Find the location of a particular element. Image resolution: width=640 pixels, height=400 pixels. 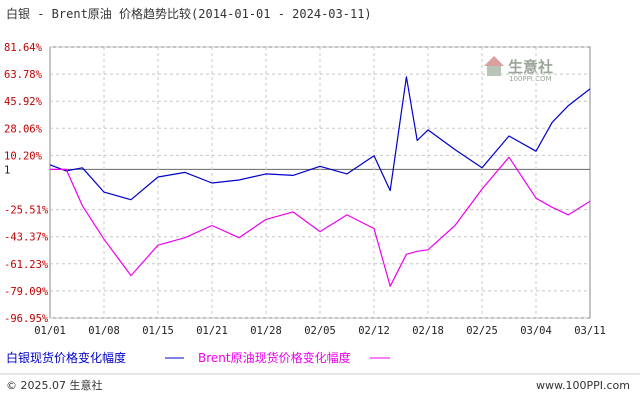

house-logo-icon is located at coordinates (494, 66).